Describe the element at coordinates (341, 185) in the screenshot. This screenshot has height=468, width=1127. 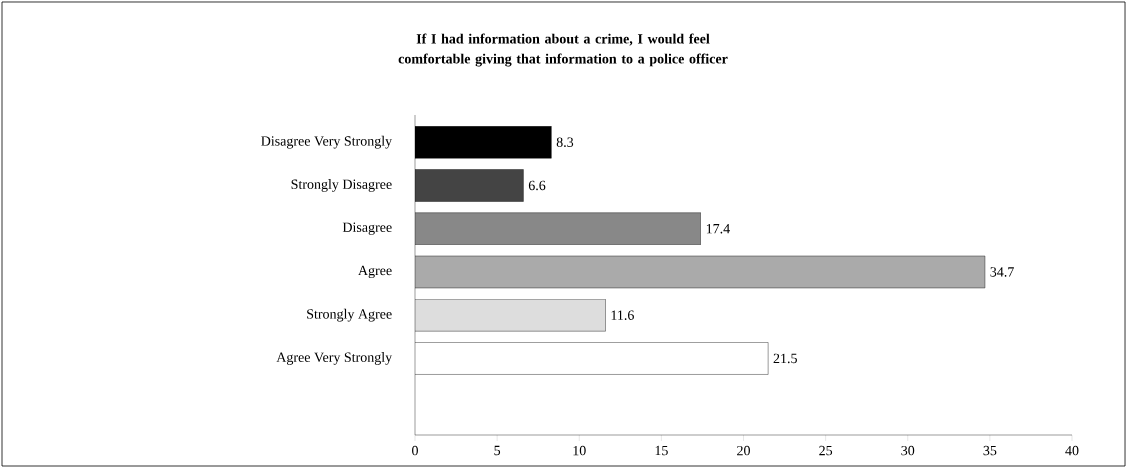
I see `y-tick-label: Strongly Disagree` at that location.